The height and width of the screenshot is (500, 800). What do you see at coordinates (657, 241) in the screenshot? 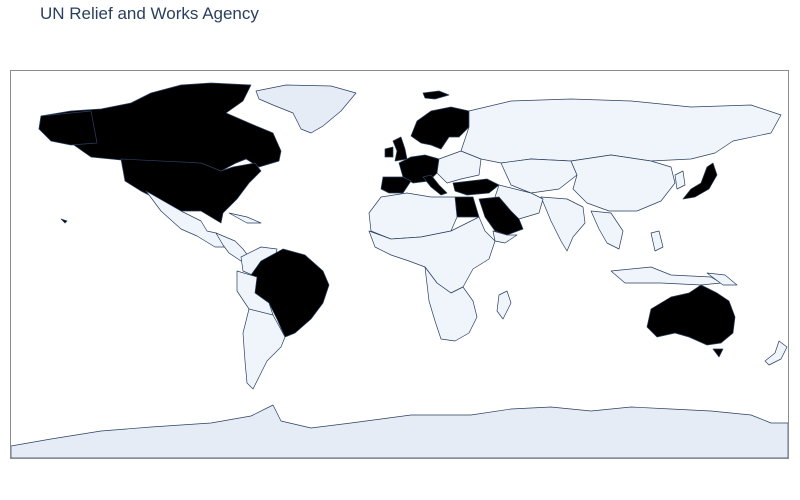
I see `country-philippines` at bounding box center [657, 241].